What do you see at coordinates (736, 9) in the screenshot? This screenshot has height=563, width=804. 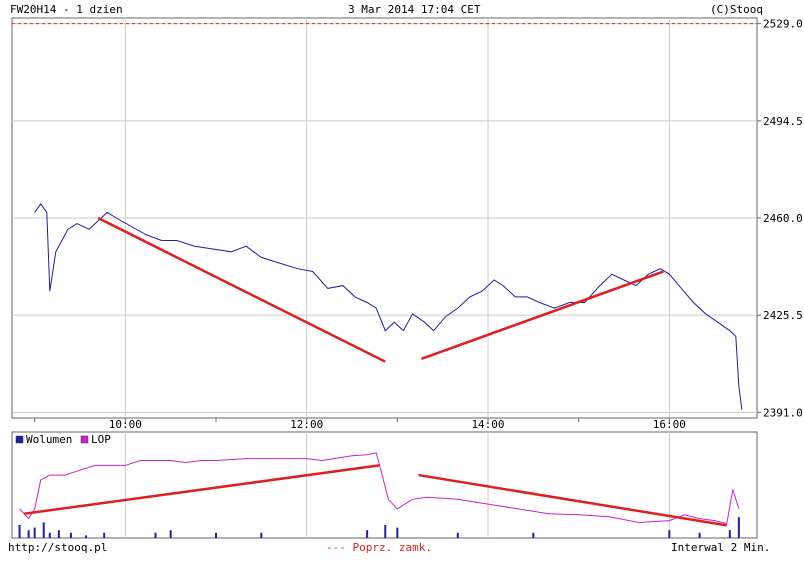 I see `chart-copyright: (C)Stooq` at bounding box center [736, 9].